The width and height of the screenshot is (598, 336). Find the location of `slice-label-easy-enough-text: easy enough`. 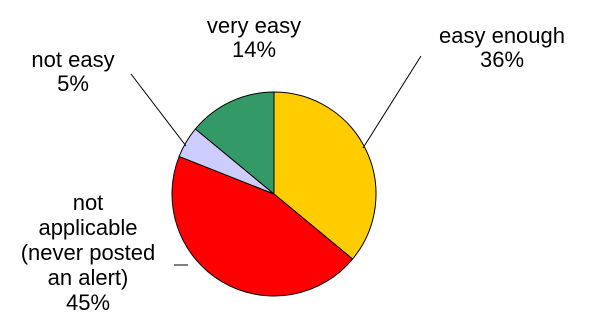

slice-label-easy-enough-text: easy enough is located at coordinates (502, 35).